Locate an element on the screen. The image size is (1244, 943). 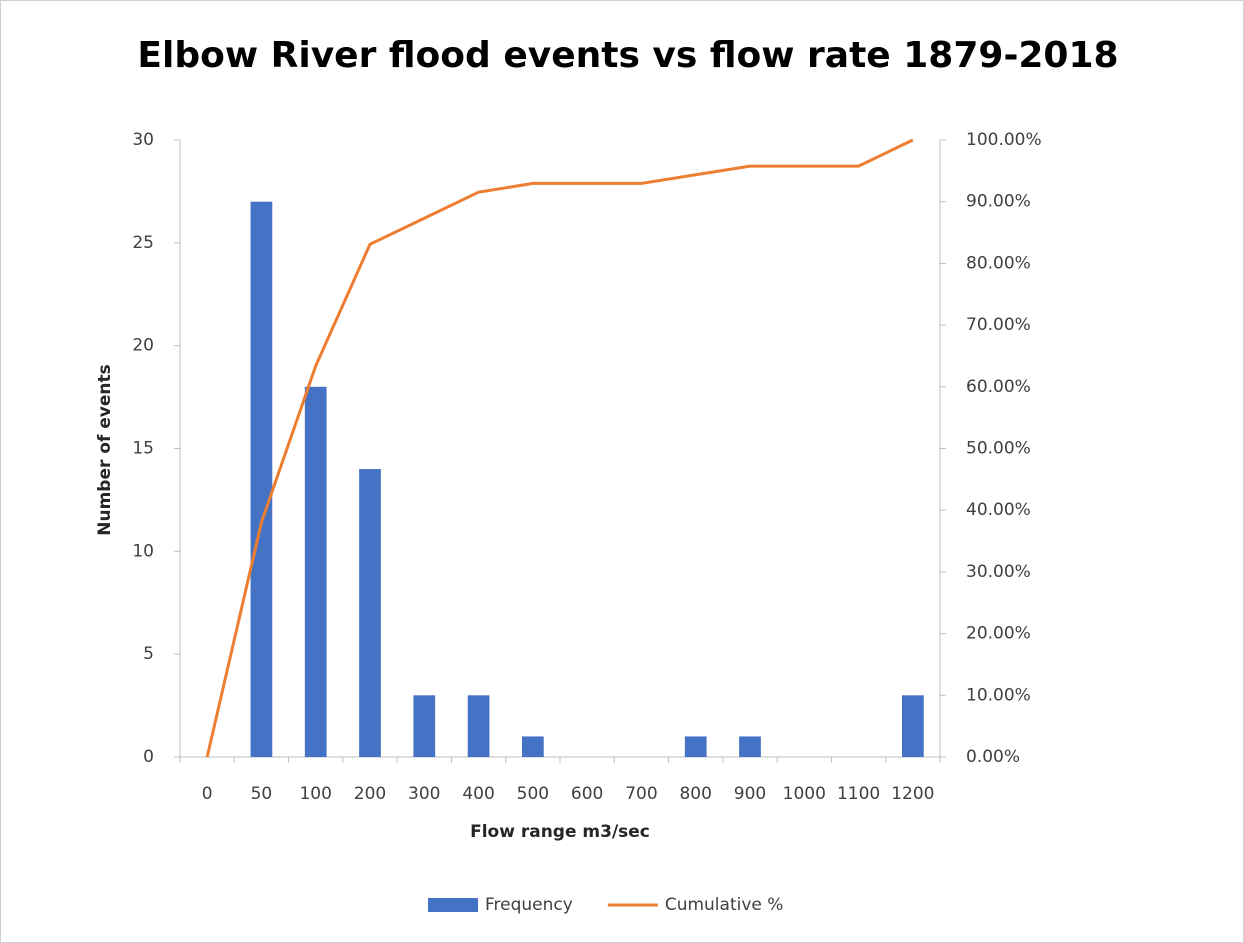
x-tick-label: 0 is located at coordinates (207, 794).